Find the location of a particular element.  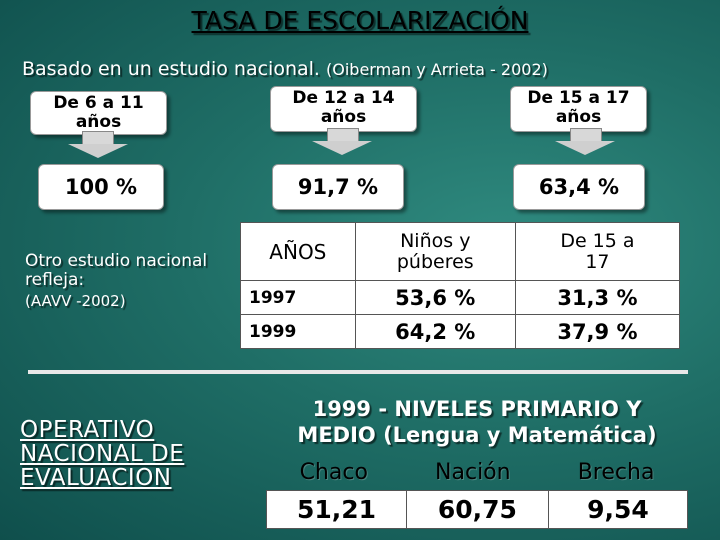

levels-line: MEDIO (Lengua y Matemática) is located at coordinates (477, 435).